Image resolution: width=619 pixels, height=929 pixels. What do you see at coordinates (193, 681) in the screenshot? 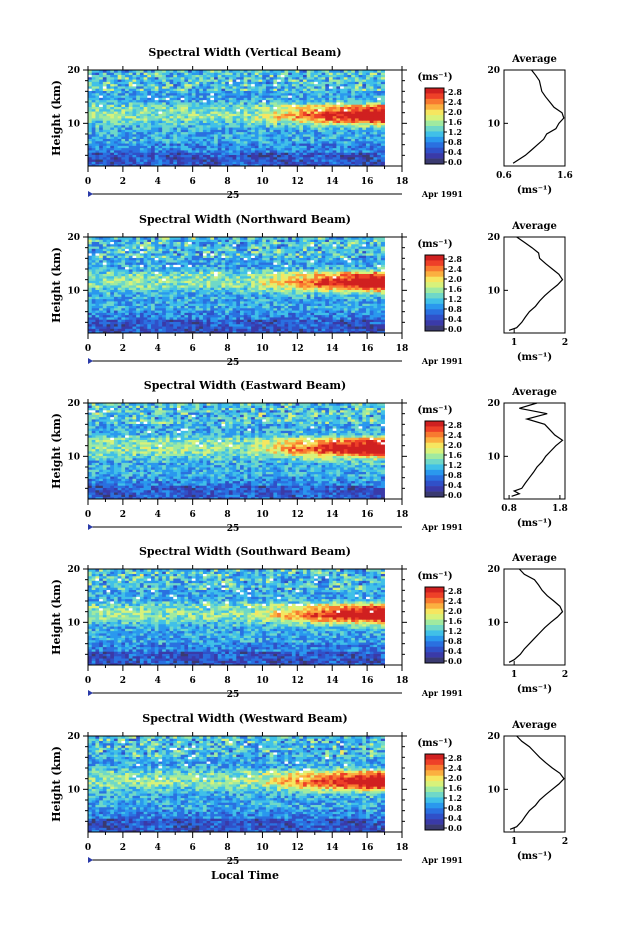
I see `x-tick-label: 6` at bounding box center [193, 681].